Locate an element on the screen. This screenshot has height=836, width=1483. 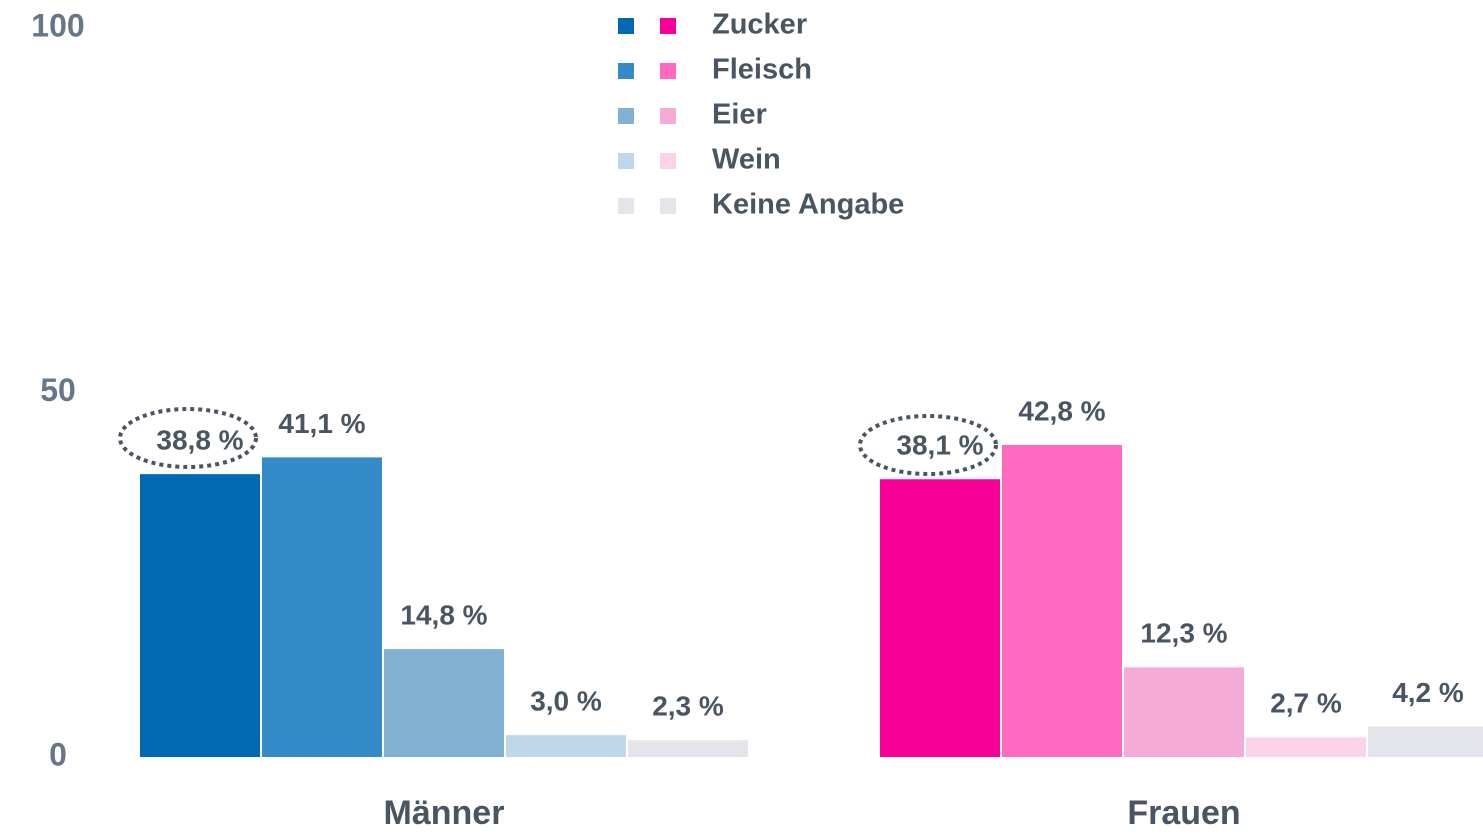
value-label: 2,7 % is located at coordinates (1306, 703).